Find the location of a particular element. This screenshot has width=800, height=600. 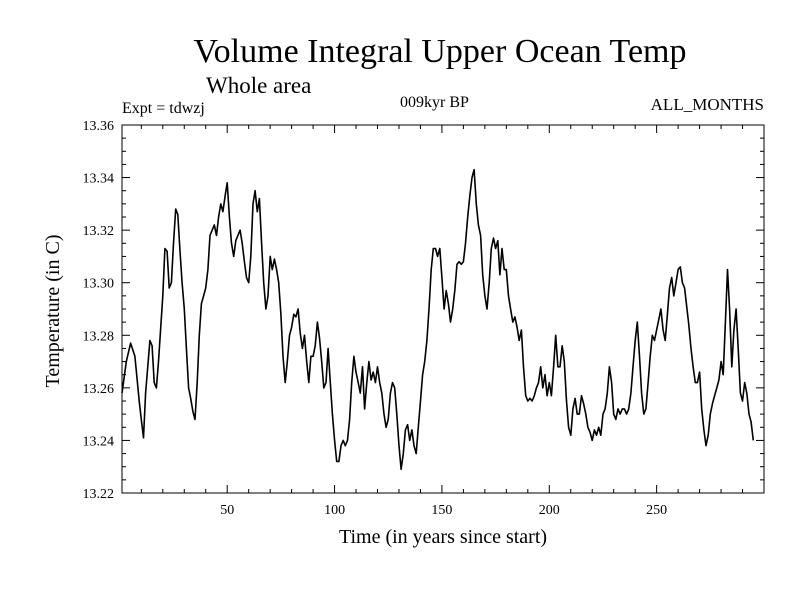

x-tick-label: 100 is located at coordinates (334, 510).